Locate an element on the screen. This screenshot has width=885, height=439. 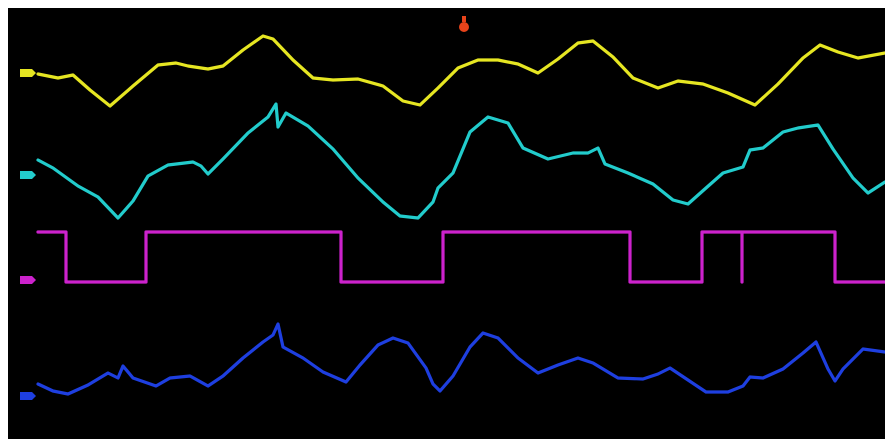
trigger-marker-icon is located at coordinates (464, 24).